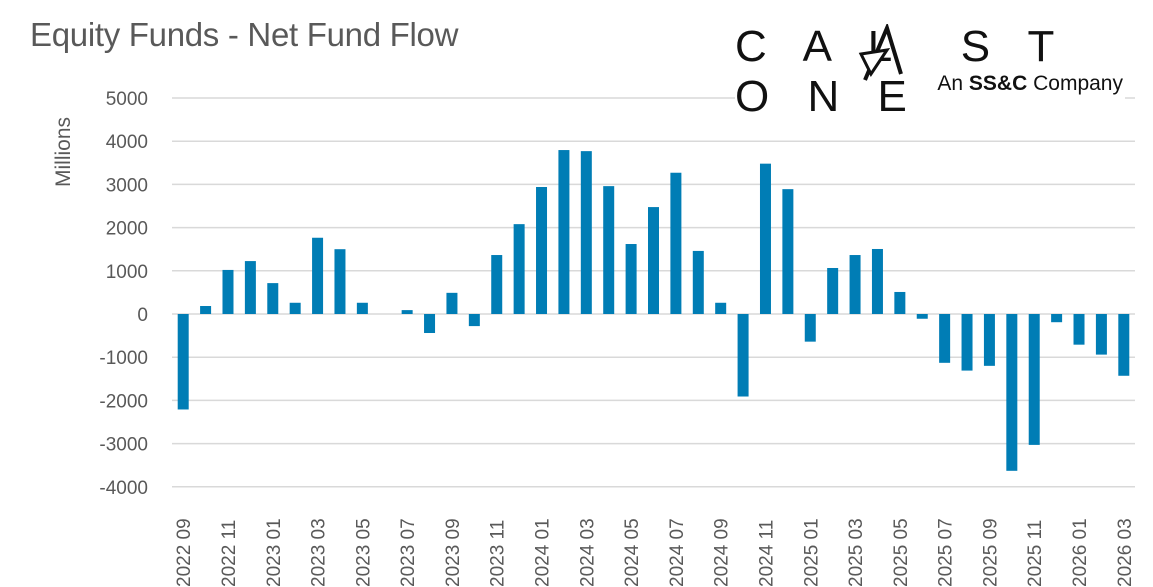 This screenshot has width=1153, height=587. What do you see at coordinates (632, 552) in the screenshot?
I see `x-tick-label: 2024 05` at bounding box center [632, 552].